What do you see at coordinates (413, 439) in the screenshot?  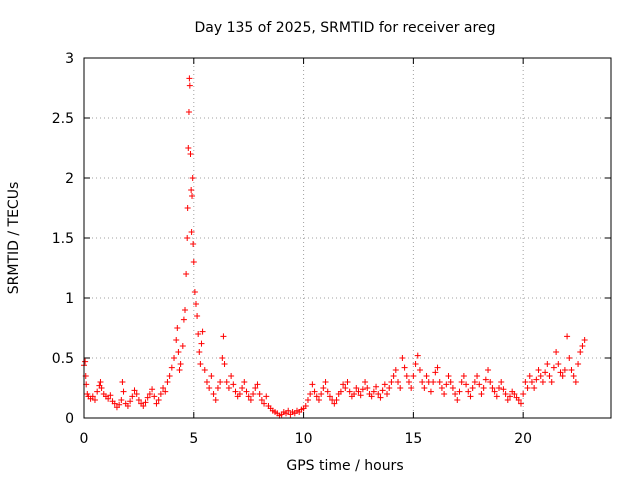 I see `x-tick-label: 15` at bounding box center [413, 439].